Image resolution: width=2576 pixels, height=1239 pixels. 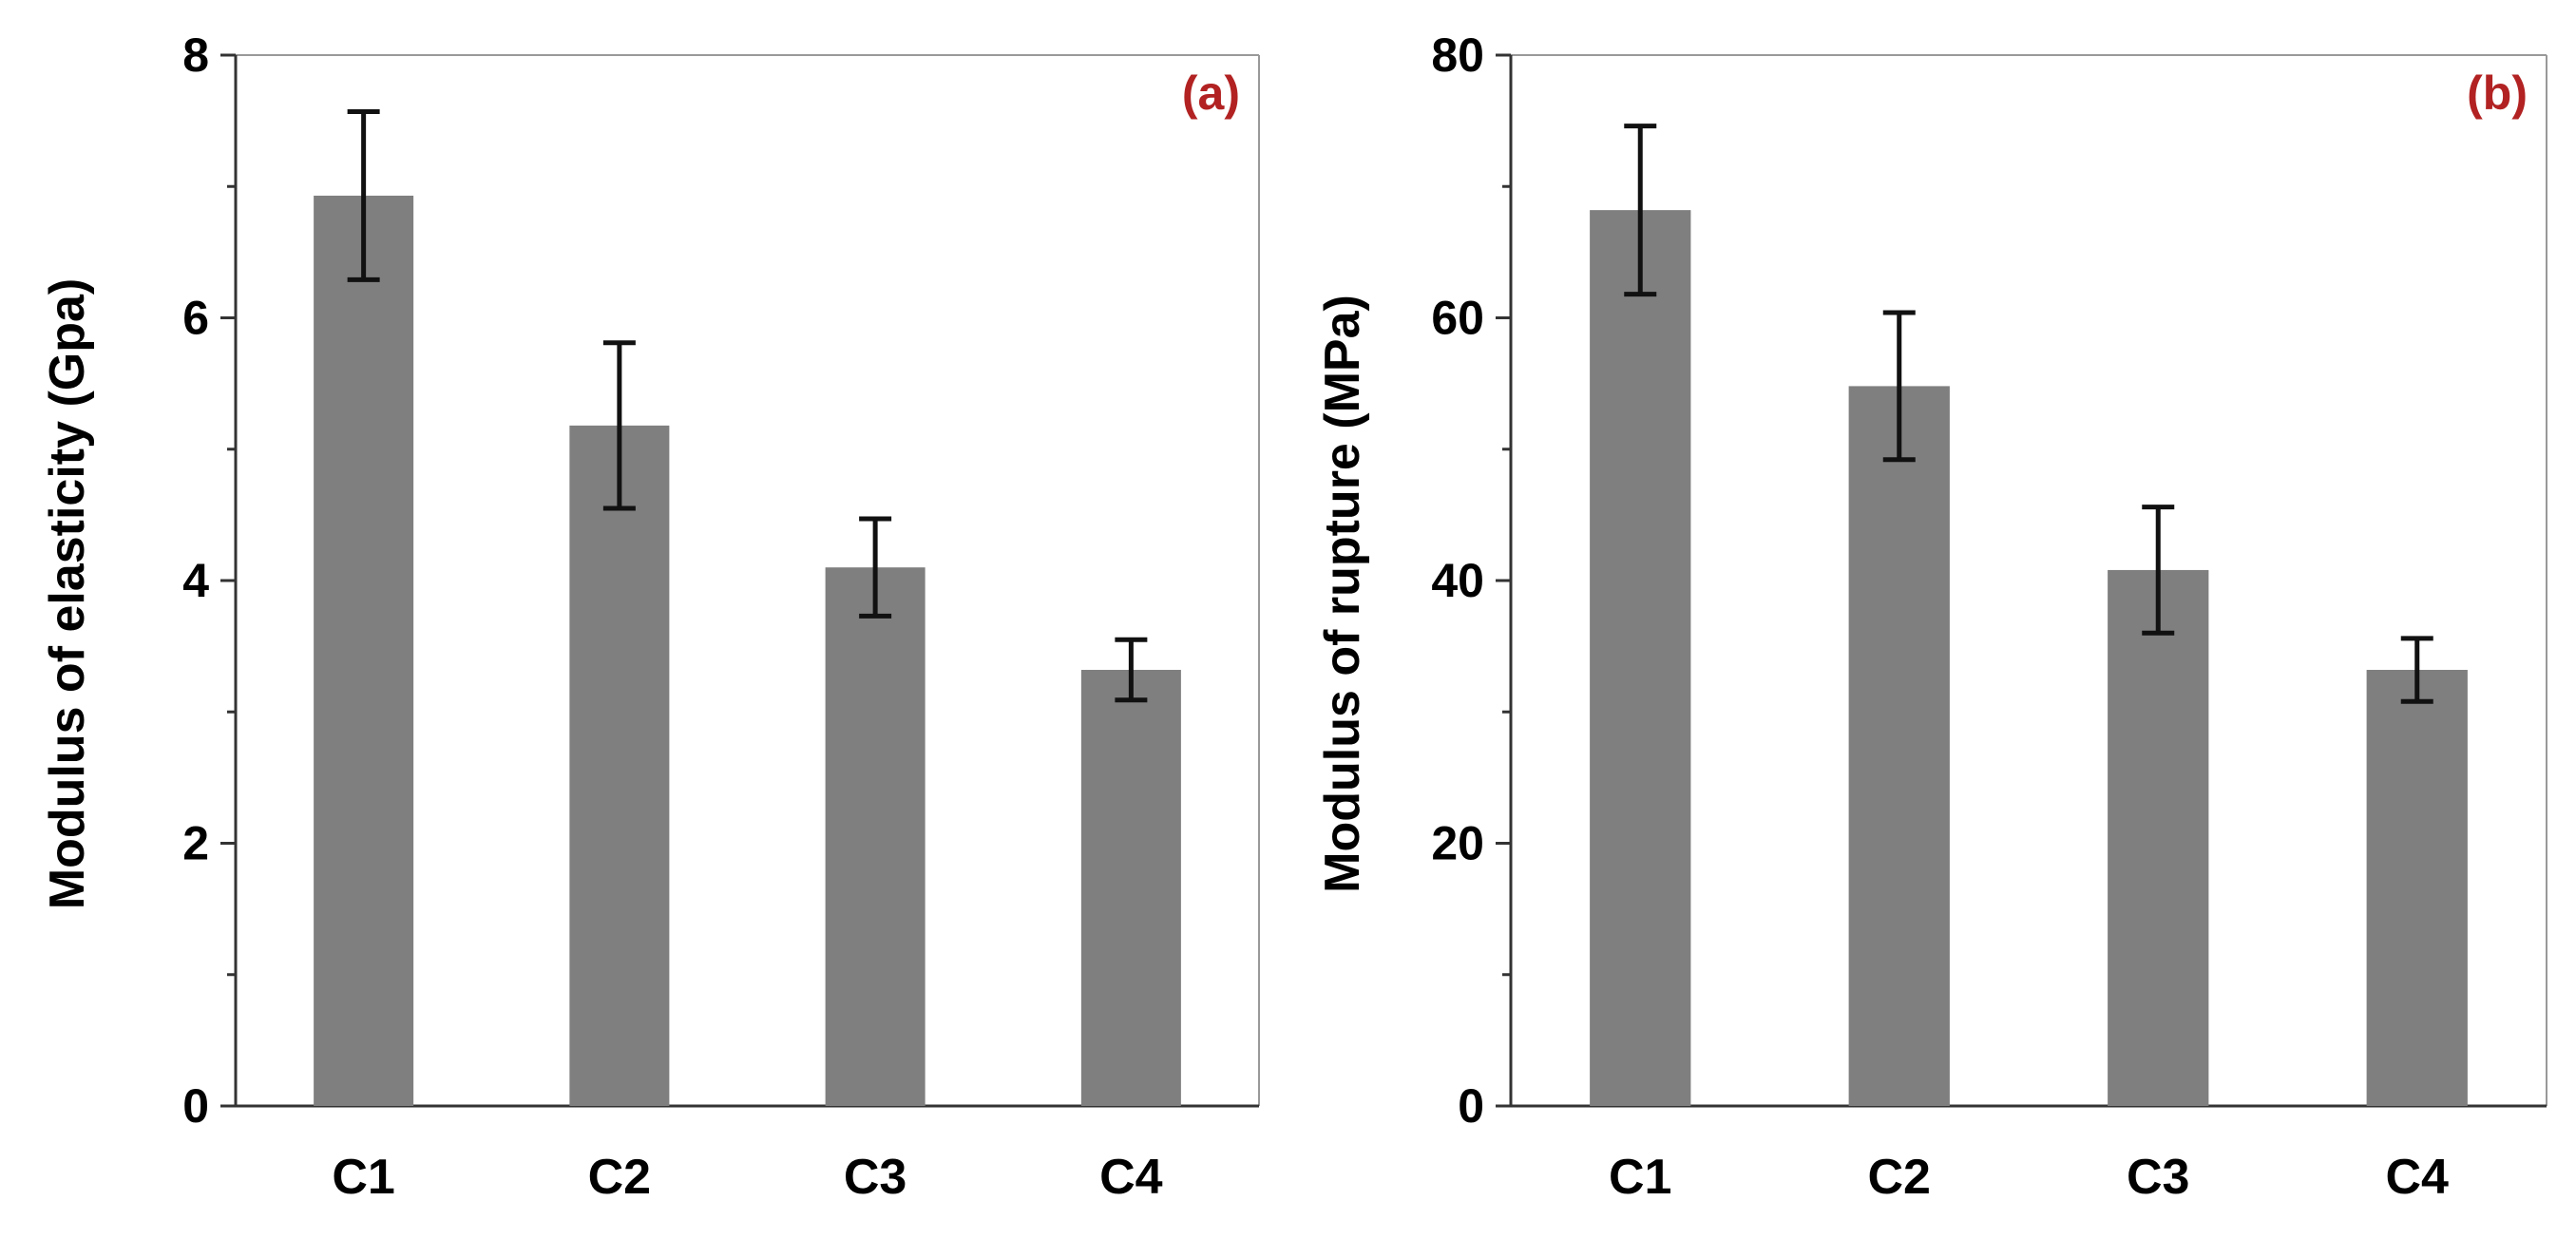 I want to click on panel-b-y-axis-title: Modulus of rupture (MPa), so click(x=1342, y=594).